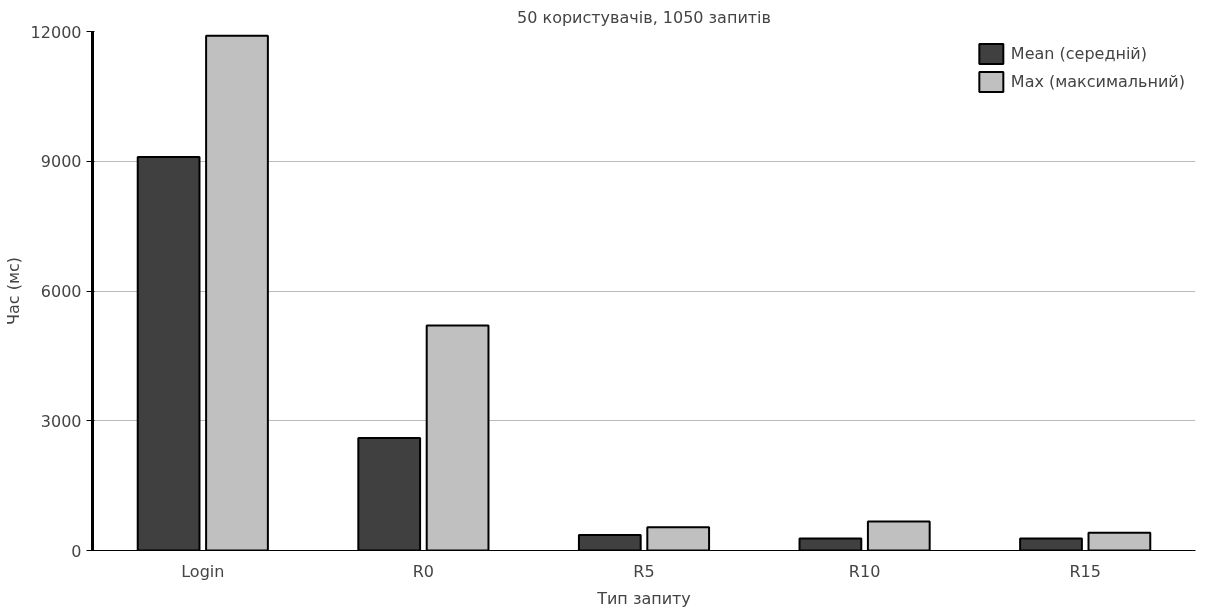 The image size is (1209, 616). What do you see at coordinates (423, 571) in the screenshot?
I see `x-tick-label: R0` at bounding box center [423, 571].